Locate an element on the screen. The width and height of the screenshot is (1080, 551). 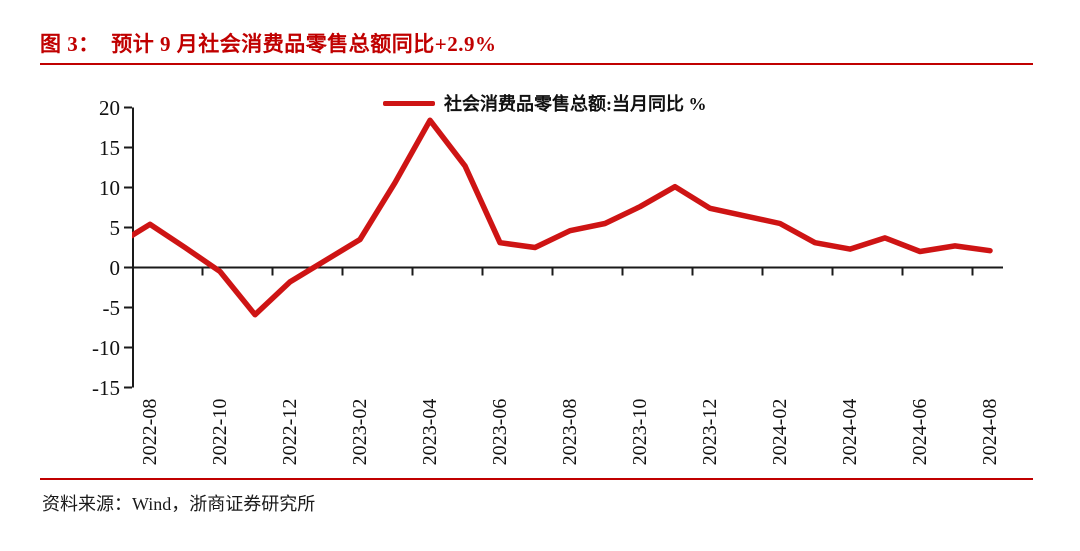
x-axis-tick-label: 2022-08 is located at coordinates (150, 432).